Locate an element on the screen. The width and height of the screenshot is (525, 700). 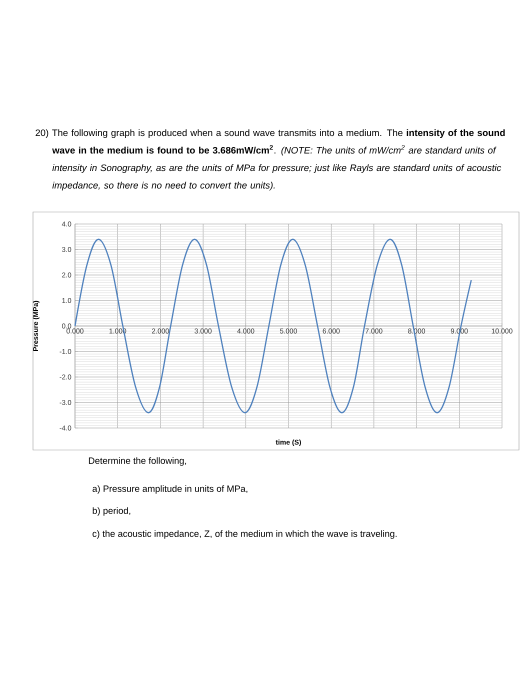
text: Determine the following, is located at coordinates (137, 461).